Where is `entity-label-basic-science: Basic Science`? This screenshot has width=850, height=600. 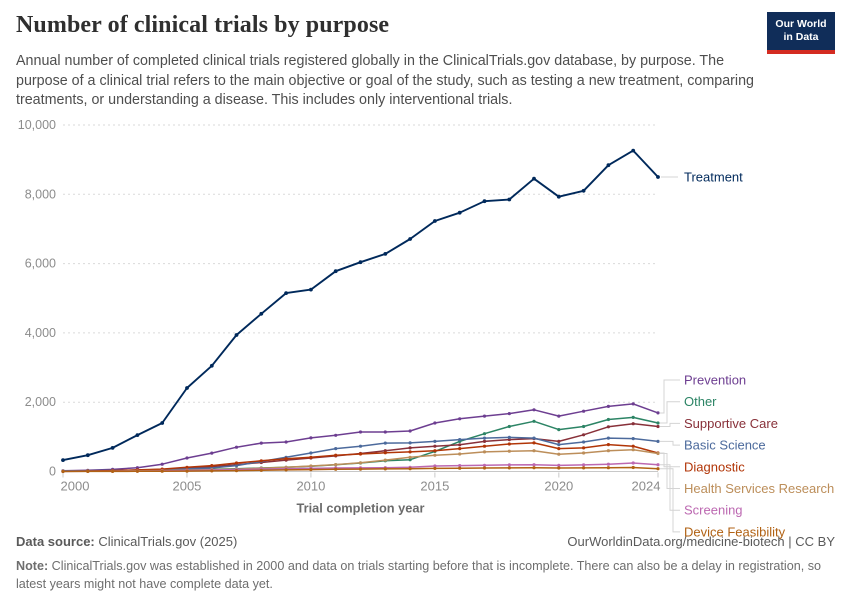
entity-label-basic-science: Basic Science is located at coordinates (725, 445).